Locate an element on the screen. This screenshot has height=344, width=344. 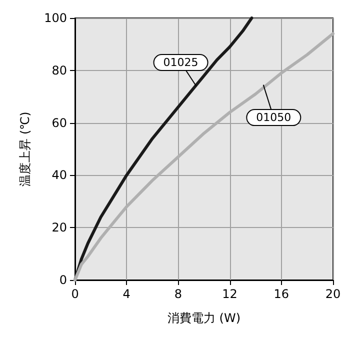
y-axis-title: 温度上昇 (℃) is located at coordinates (25, 149).